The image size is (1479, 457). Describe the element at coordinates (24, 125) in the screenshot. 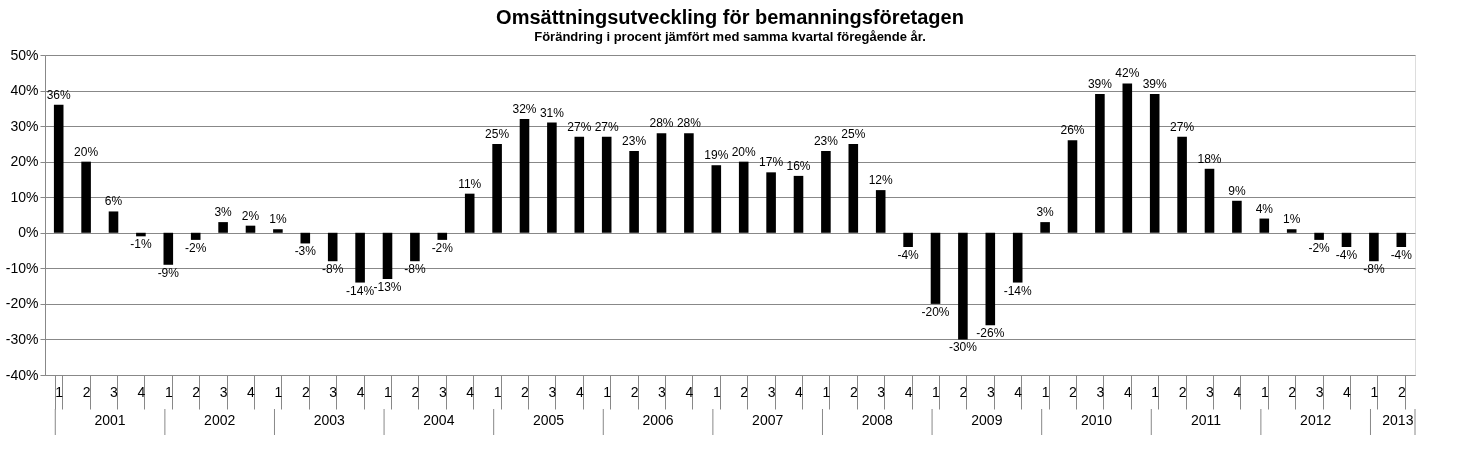

I see `y-tick-label: 30%` at that location.